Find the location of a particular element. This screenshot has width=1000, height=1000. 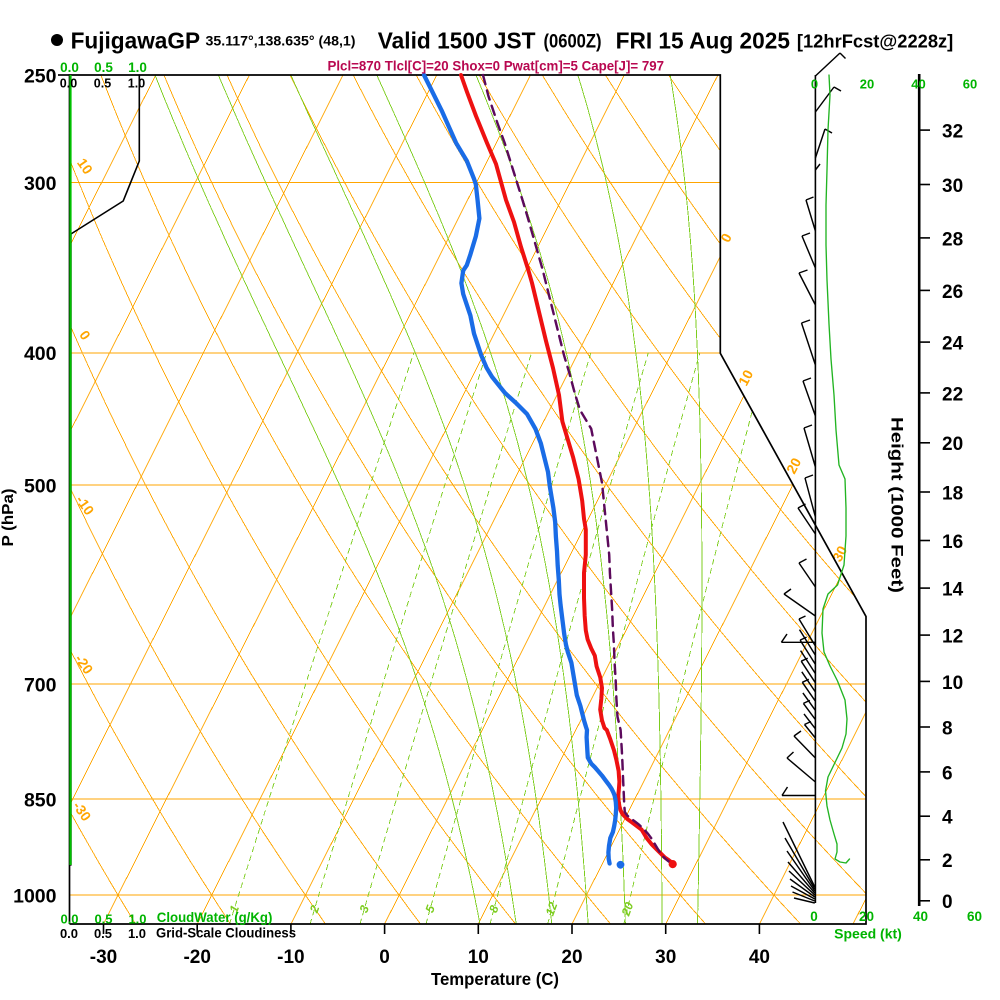

svg-text: 3 is located at coordinates (365, 908).